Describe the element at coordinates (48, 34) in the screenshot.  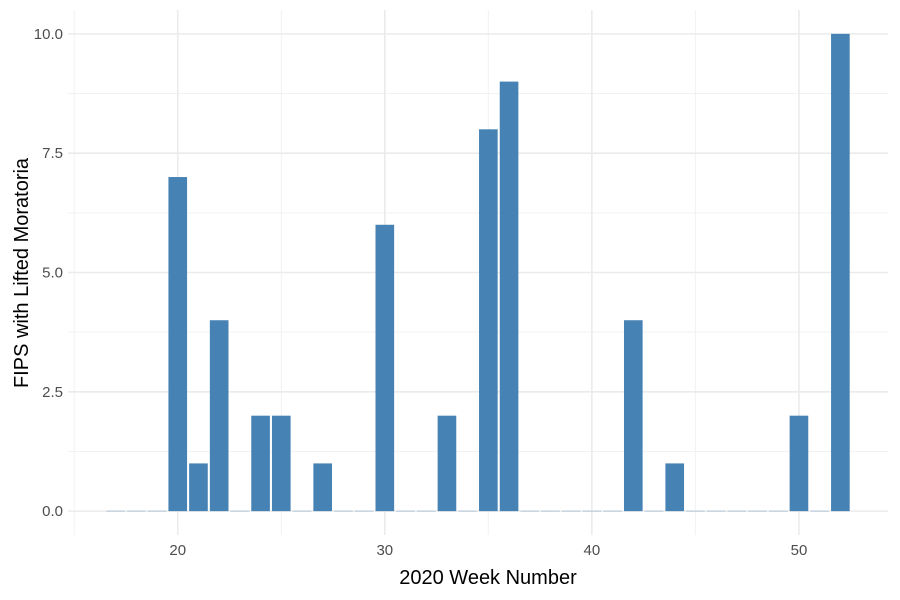
I see `y-tick-label: 10.0` at that location.